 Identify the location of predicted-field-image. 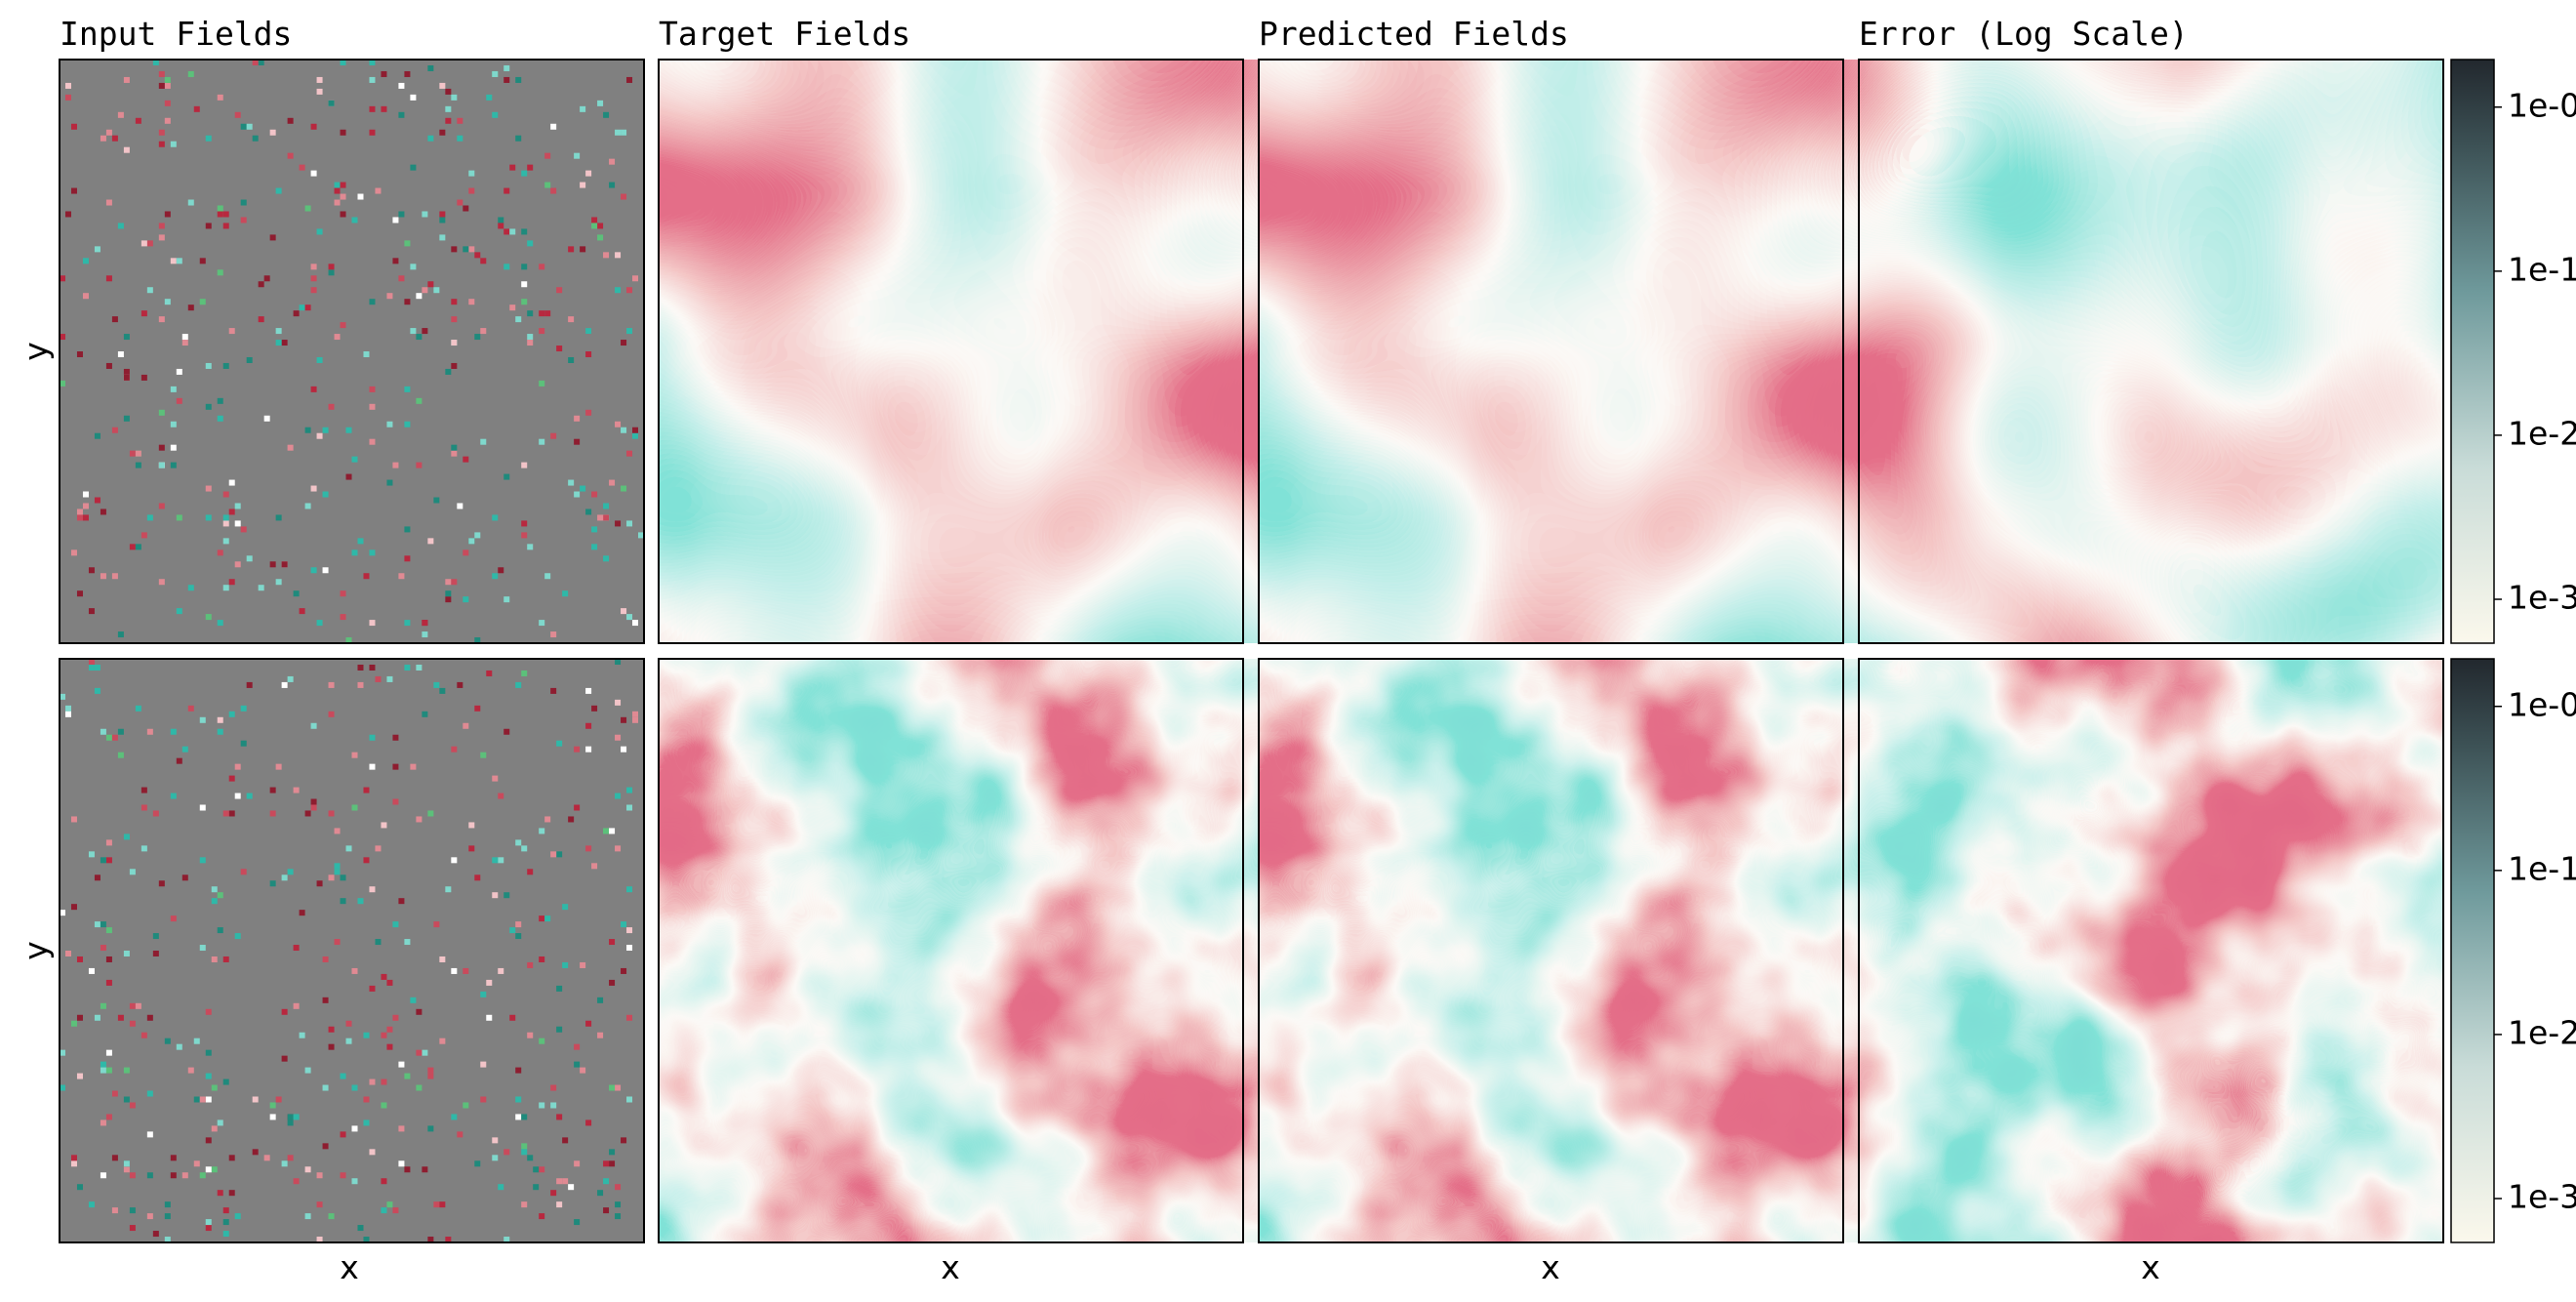
(1551, 951).